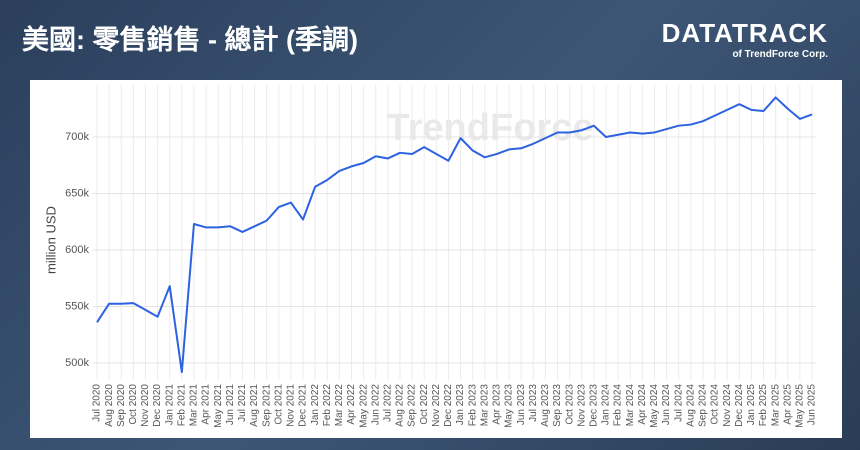 The height and width of the screenshot is (450, 860). I want to click on y-axis-label: million USD, so click(50, 240).